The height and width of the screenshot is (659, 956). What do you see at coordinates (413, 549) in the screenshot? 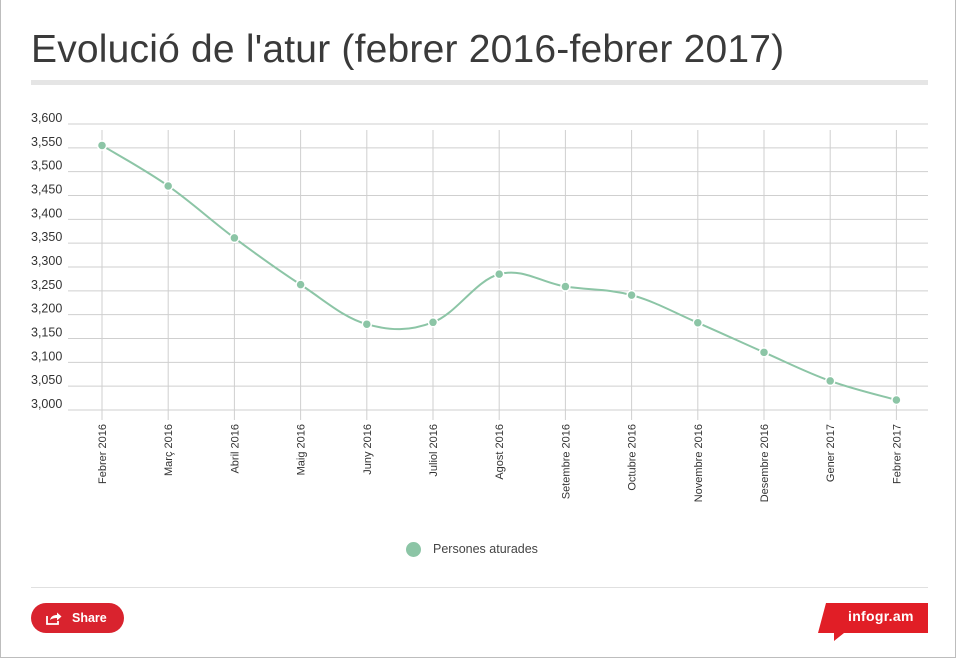
I see `legend-swatch` at bounding box center [413, 549].